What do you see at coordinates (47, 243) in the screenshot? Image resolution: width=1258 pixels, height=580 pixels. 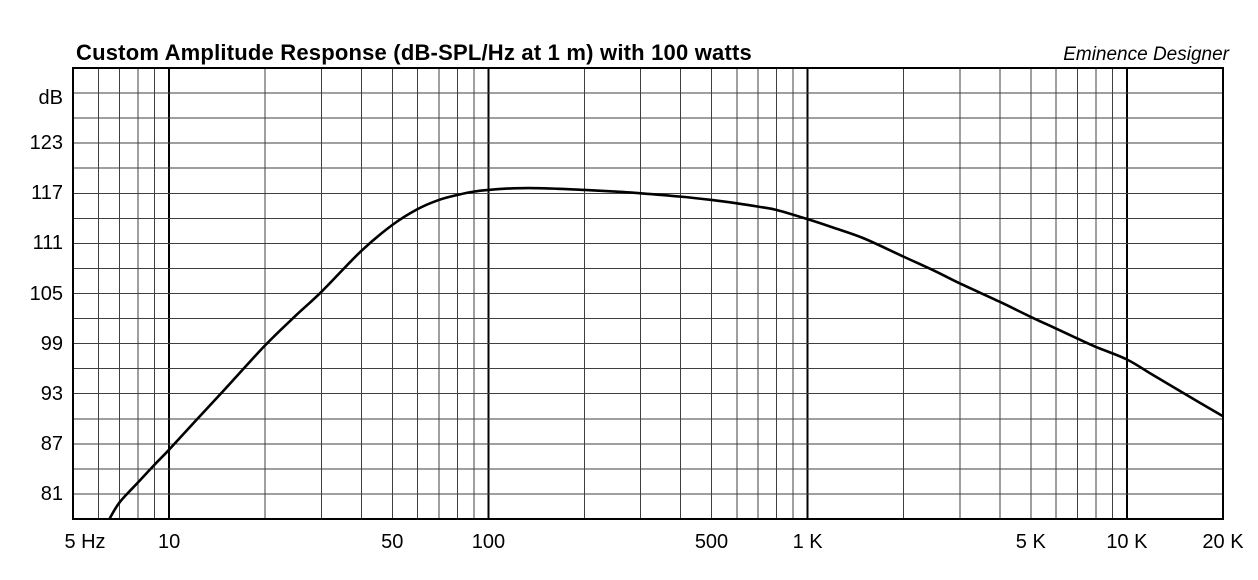 I see `y-tick-label: 111` at bounding box center [47, 243].